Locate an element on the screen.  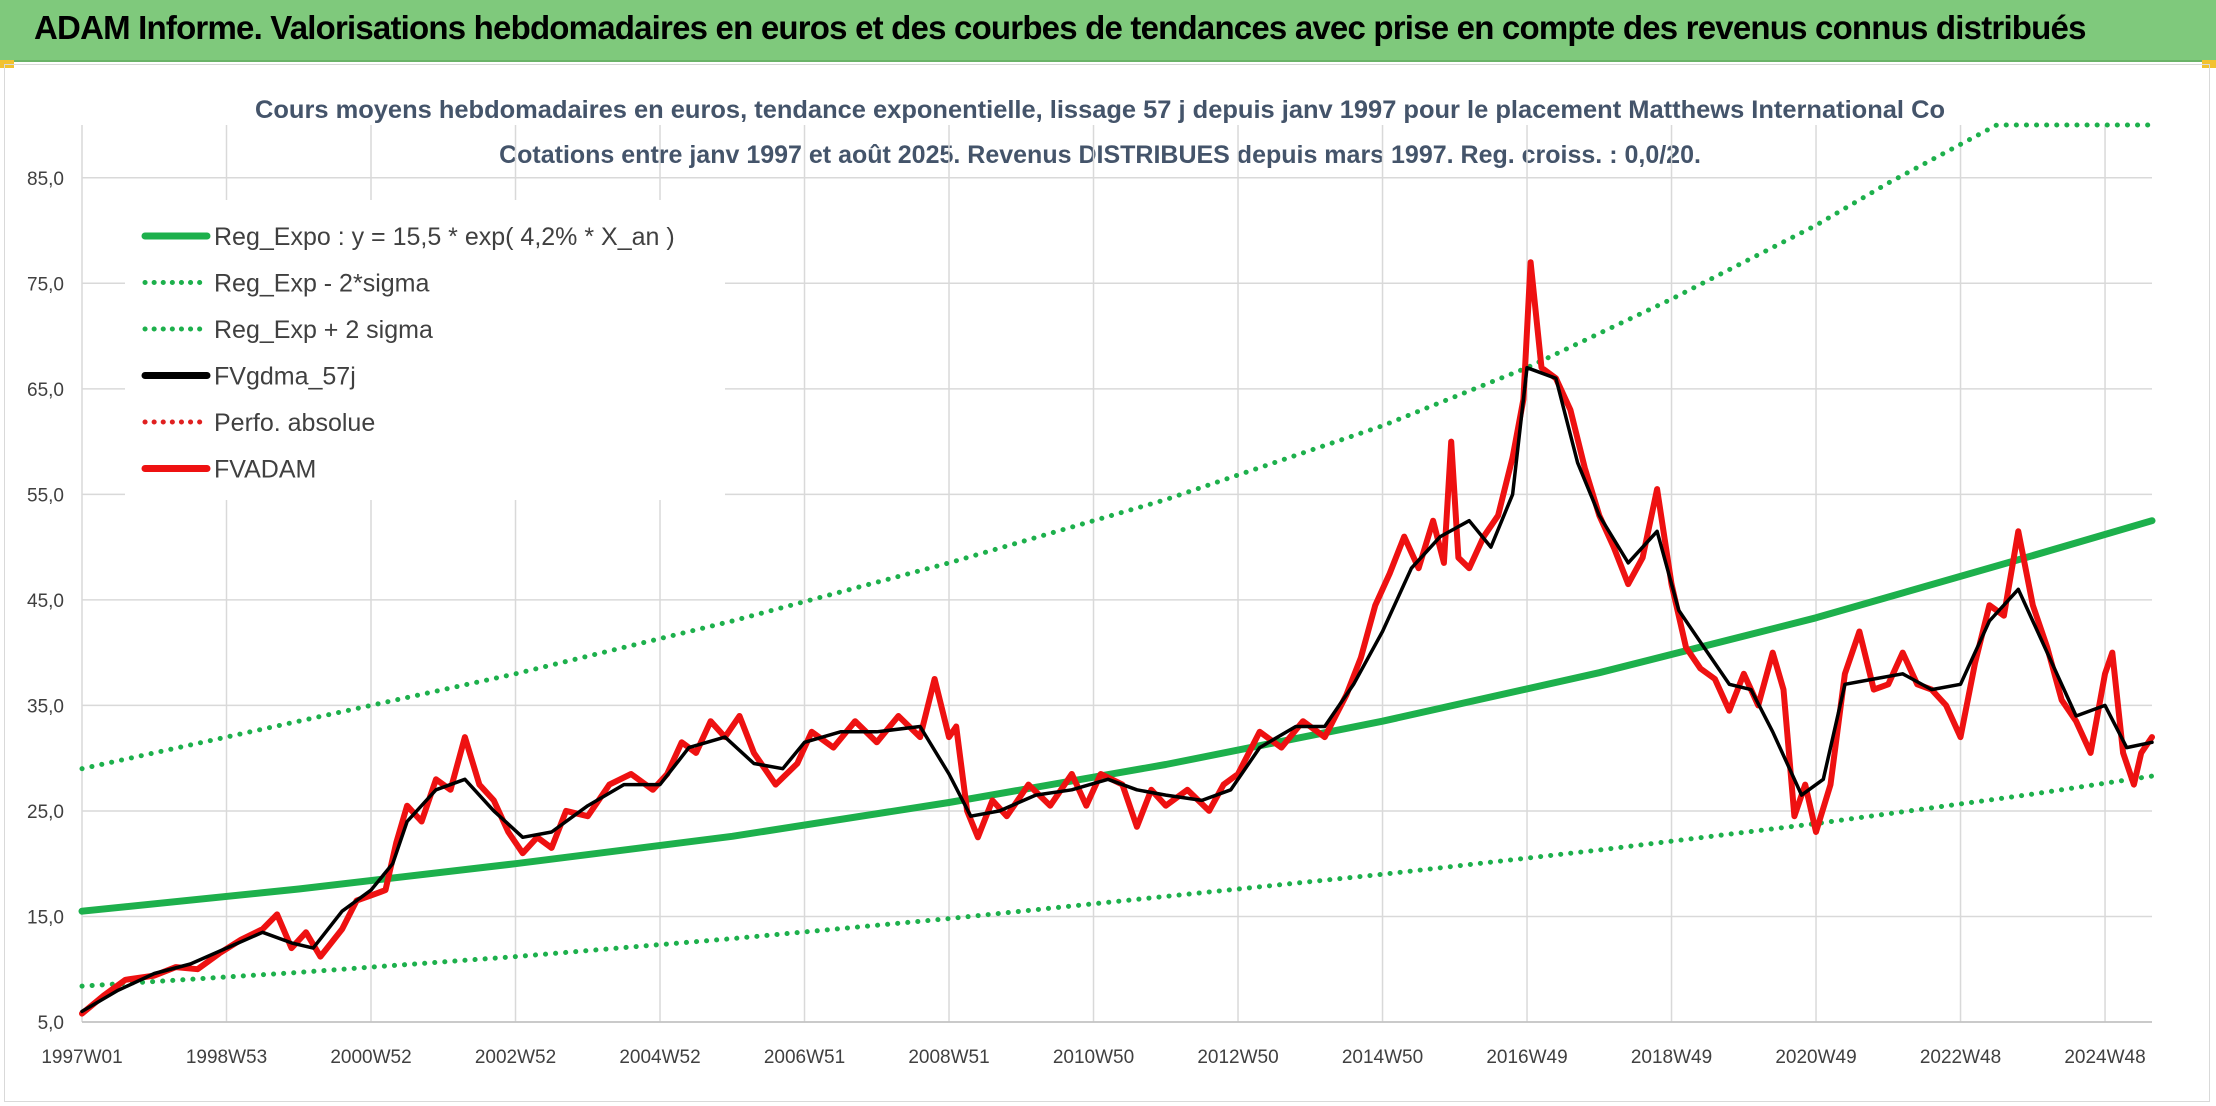
y-tick-label: 55,0 is located at coordinates (45, 495).